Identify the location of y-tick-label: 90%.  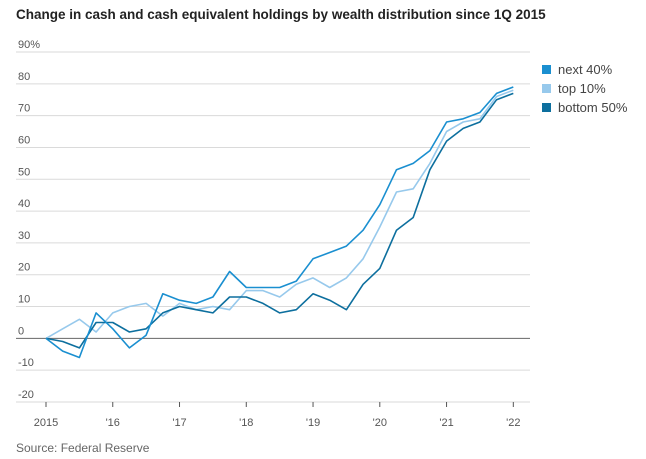
(29, 45).